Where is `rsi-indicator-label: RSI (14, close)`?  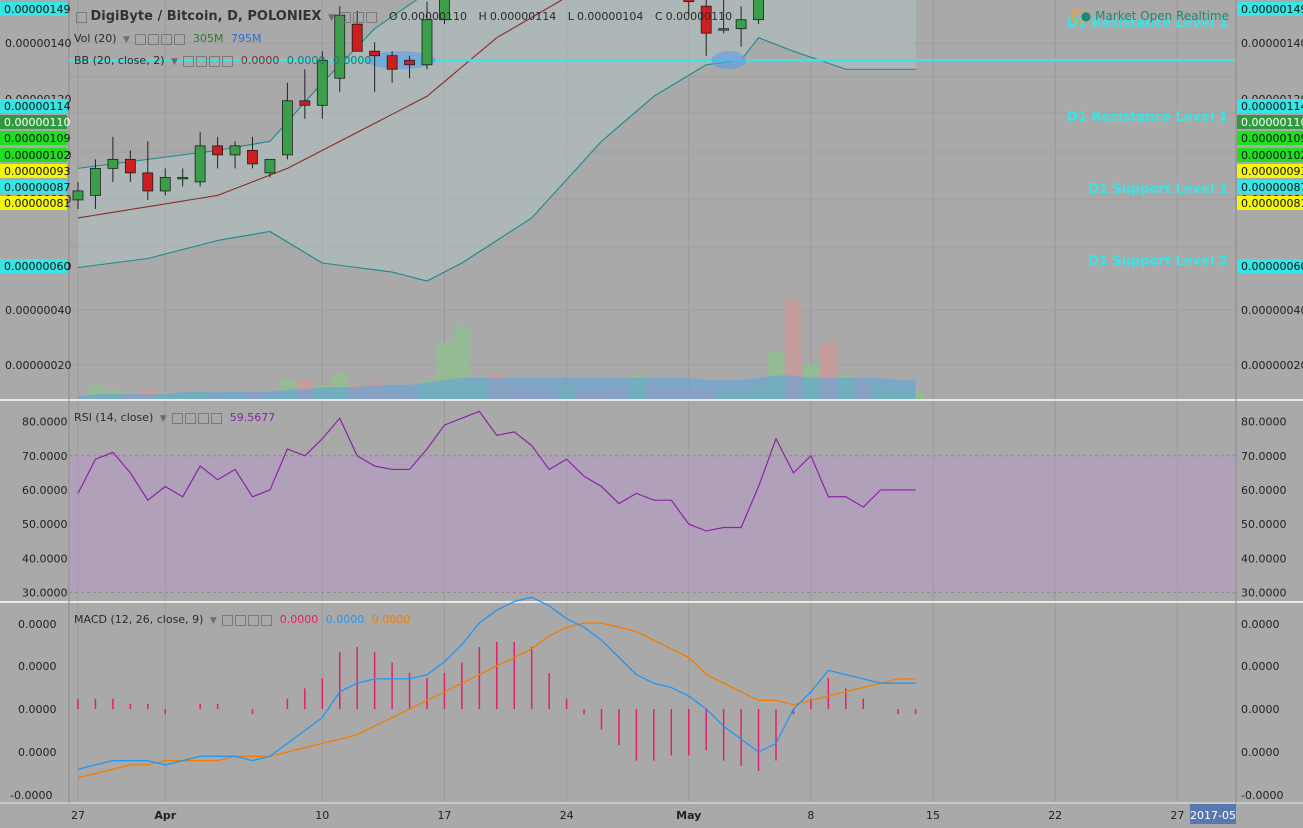
rsi-indicator-label: RSI (14, close) is located at coordinates (114, 417).